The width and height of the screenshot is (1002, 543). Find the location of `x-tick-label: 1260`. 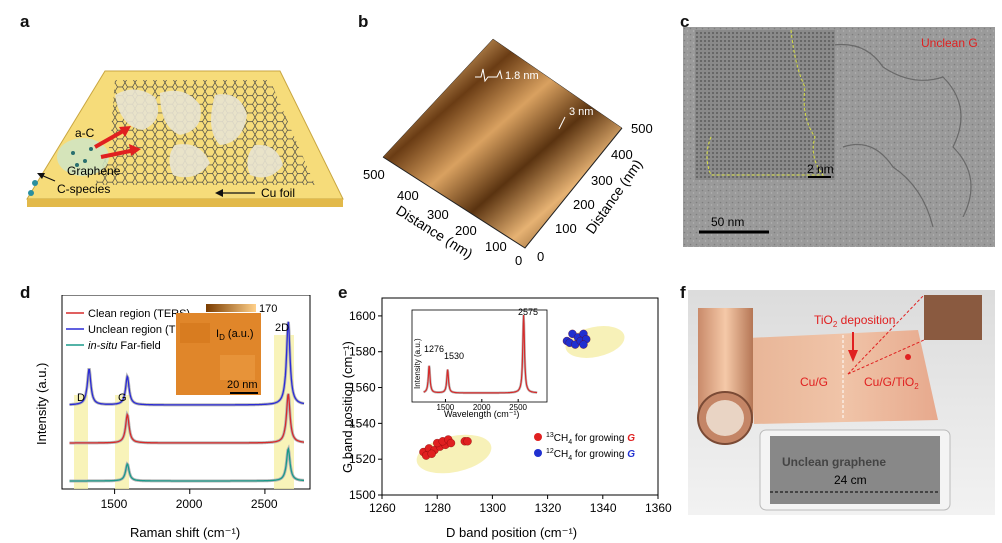

x-tick-label: 1260 is located at coordinates (382, 508).